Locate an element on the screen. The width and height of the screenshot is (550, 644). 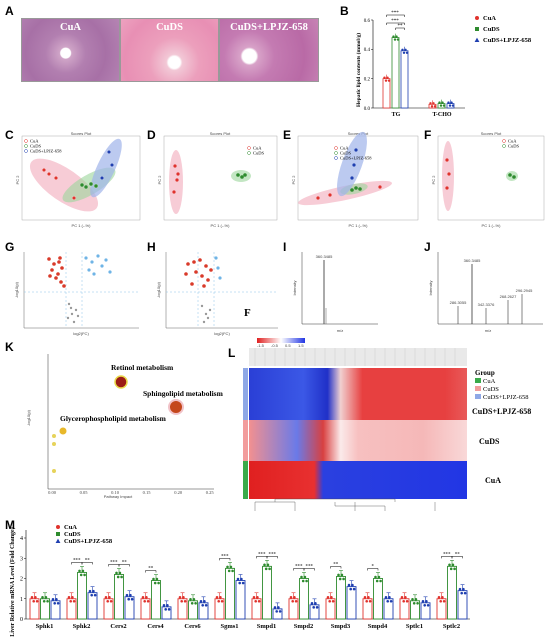
chart-b-sig-label: ** is located at coordinates (401, 26).